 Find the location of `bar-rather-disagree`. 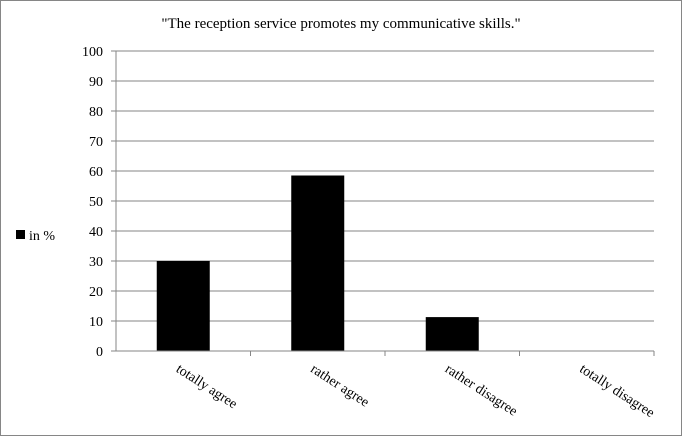

bar-rather-disagree is located at coordinates (452, 334).